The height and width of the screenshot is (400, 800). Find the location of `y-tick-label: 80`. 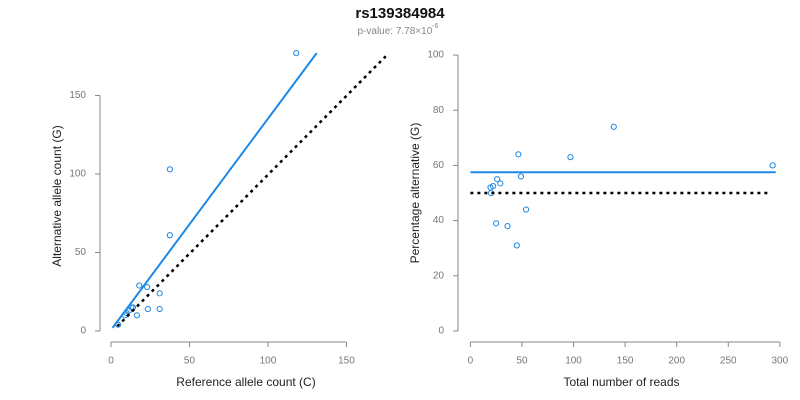

y-tick-label: 80 is located at coordinates (439, 110).